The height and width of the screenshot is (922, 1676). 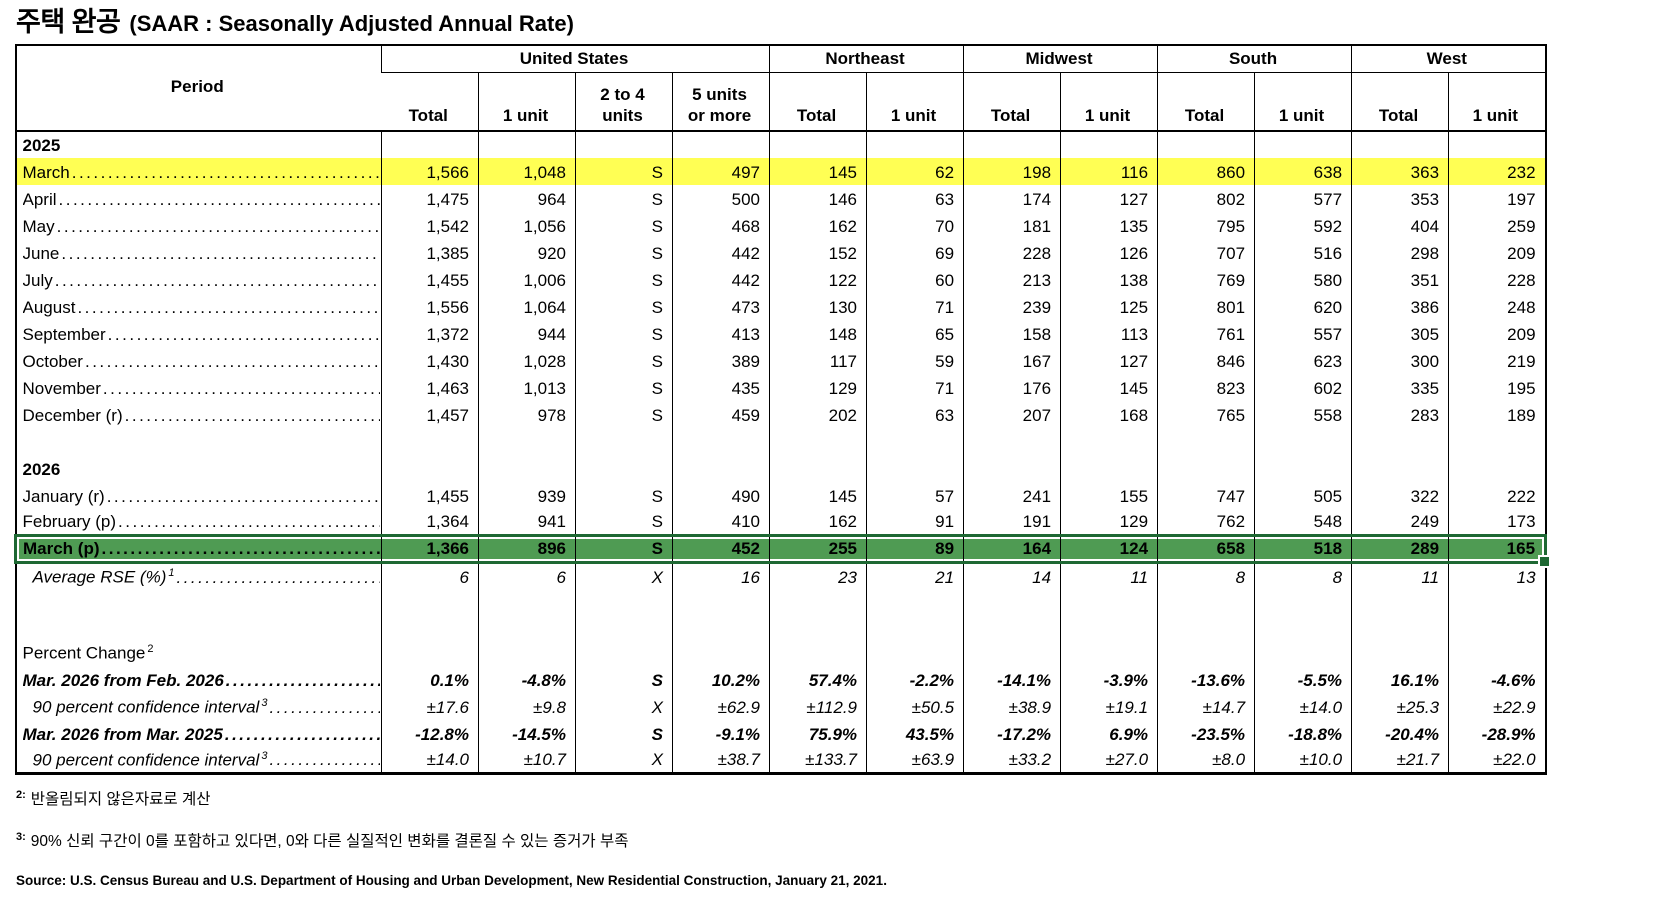 I want to click on value-cell: ±133.7, so click(x=818, y=760).